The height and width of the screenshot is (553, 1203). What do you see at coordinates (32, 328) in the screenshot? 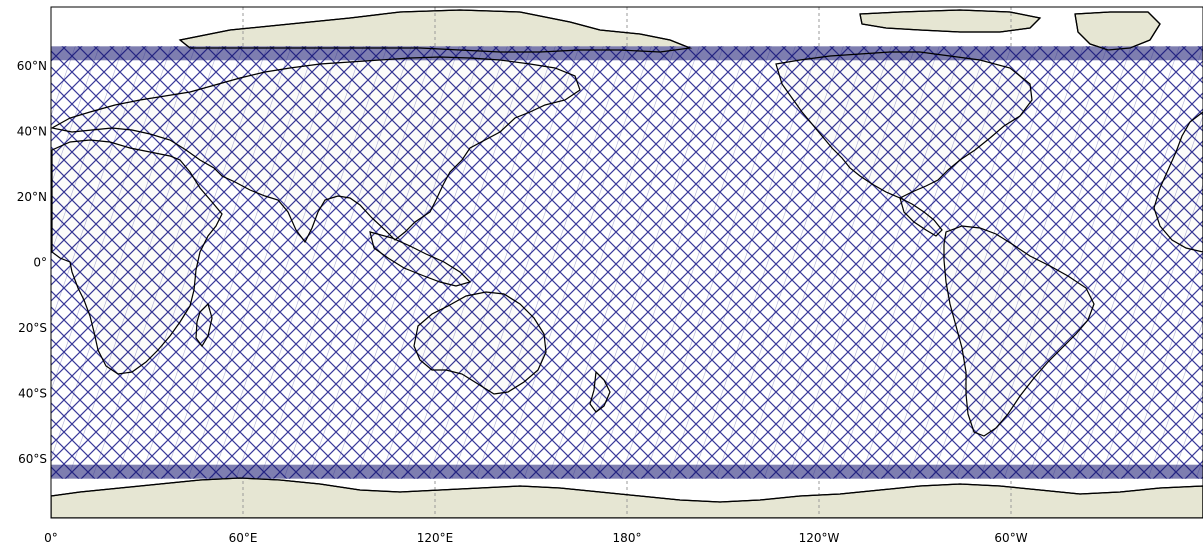
I see `y-tick-label: 20°S` at bounding box center [32, 328].